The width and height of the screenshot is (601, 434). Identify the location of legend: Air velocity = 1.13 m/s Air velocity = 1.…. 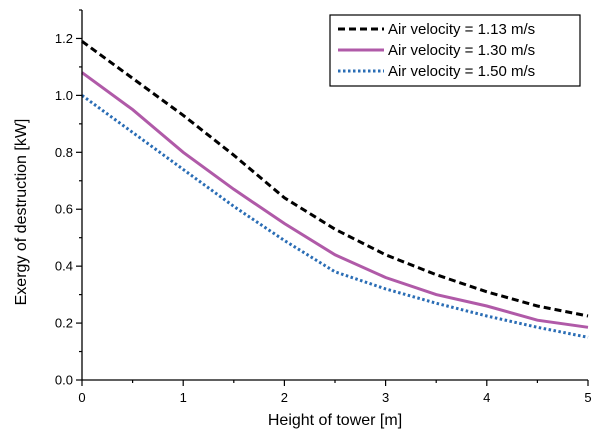
(455, 50).